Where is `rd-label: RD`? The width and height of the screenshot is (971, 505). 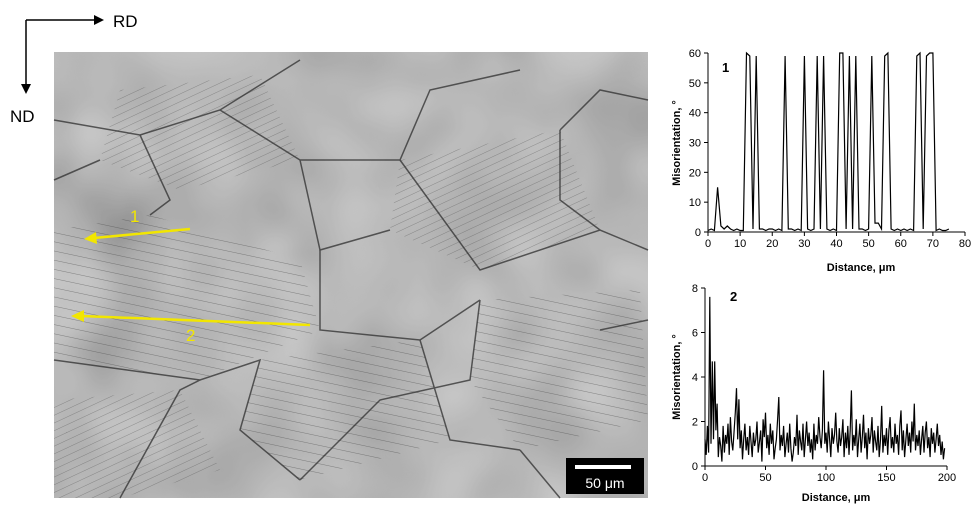 rd-label: RD is located at coordinates (125, 21).